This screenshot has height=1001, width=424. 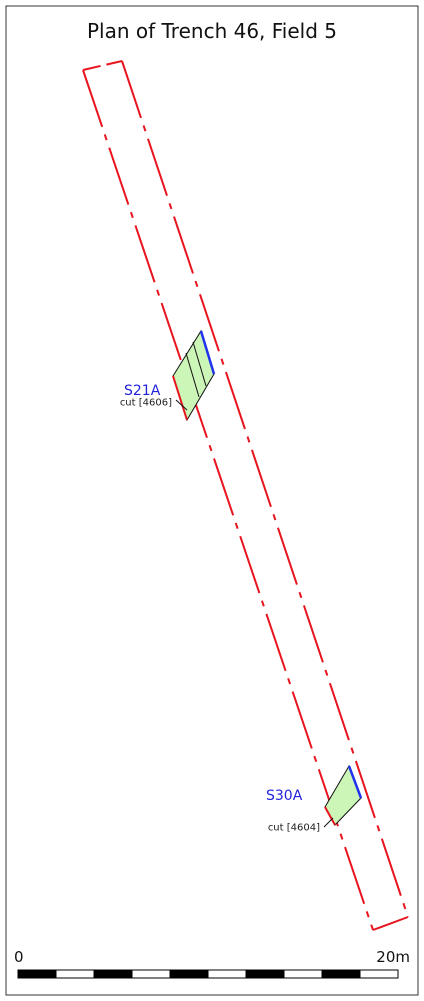 What do you see at coordinates (19, 957) in the screenshot?
I see `scale-start: 0` at bounding box center [19, 957].